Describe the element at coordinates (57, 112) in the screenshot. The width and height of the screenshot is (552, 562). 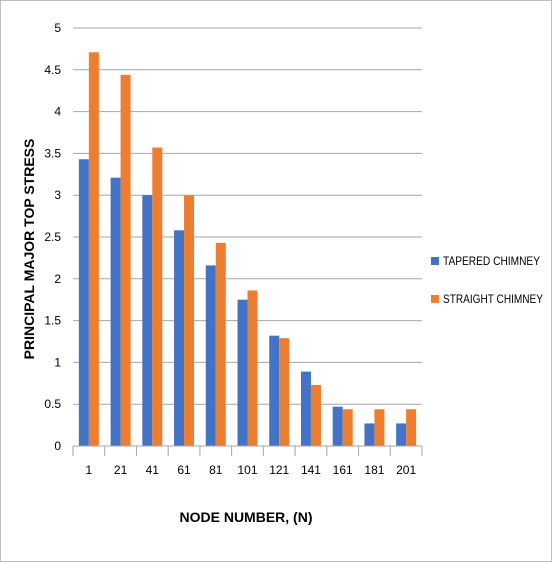
I see `y-tick-label: 4` at that location.